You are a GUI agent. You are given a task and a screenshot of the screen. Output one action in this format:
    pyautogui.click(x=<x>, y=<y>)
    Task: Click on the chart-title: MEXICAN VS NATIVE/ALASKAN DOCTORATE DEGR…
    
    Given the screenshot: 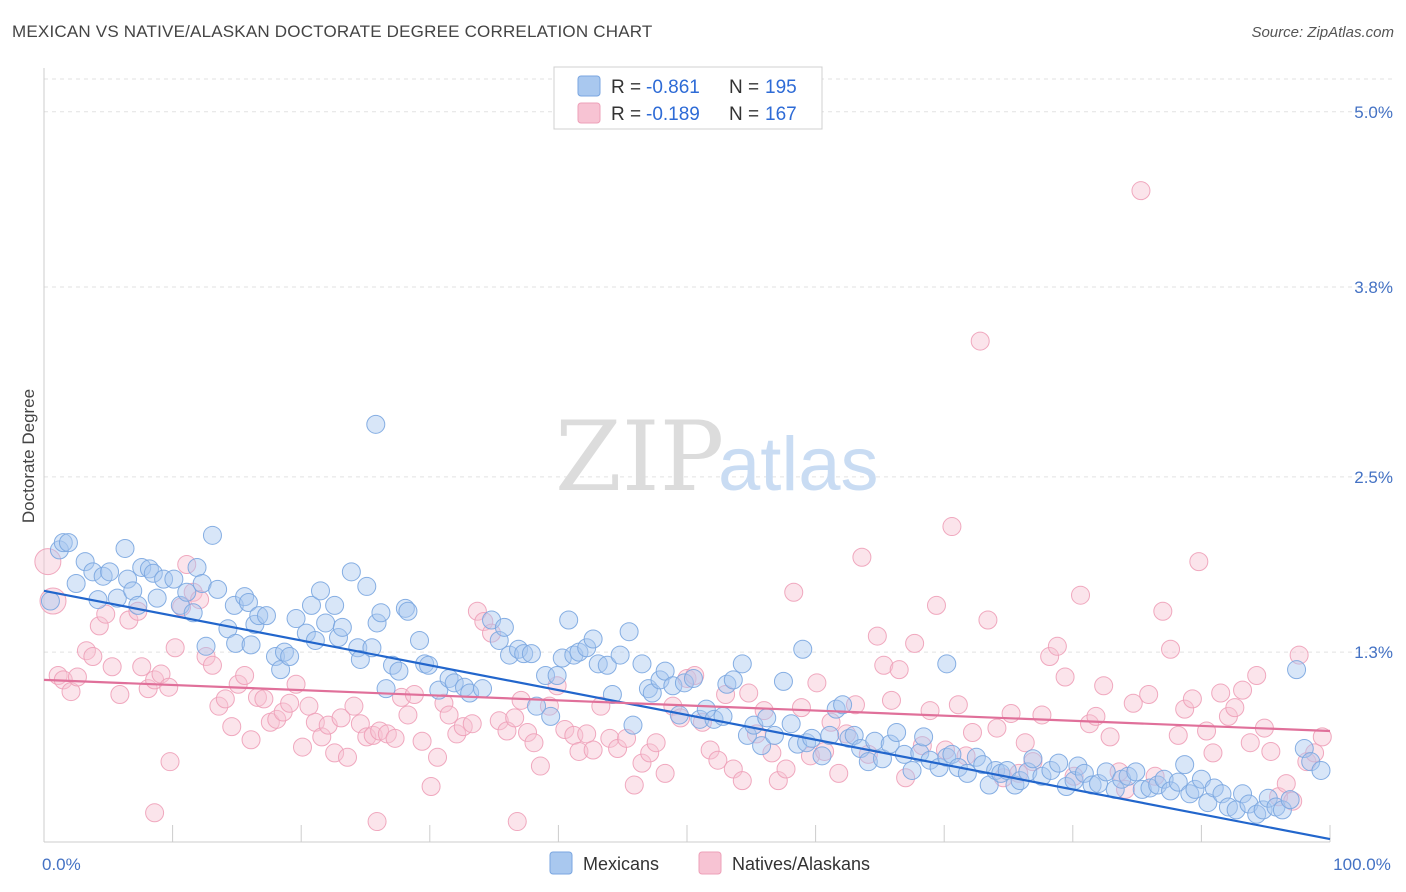 What is the action you would take?
    pyautogui.click(x=332, y=31)
    